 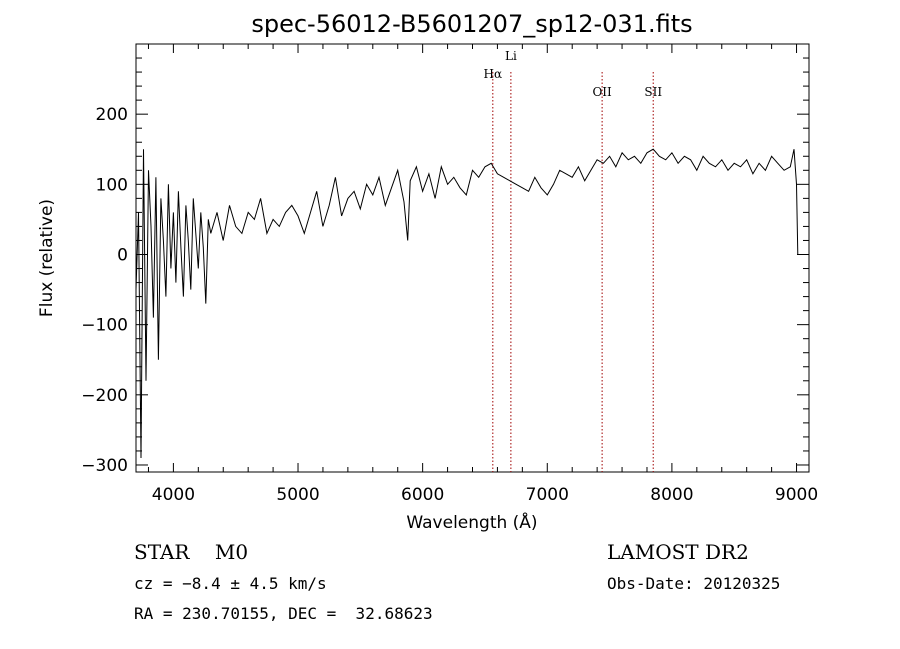 What do you see at coordinates (471, 522) in the screenshot?
I see `x-axis-label: Wavelength (Å)` at bounding box center [471, 522].